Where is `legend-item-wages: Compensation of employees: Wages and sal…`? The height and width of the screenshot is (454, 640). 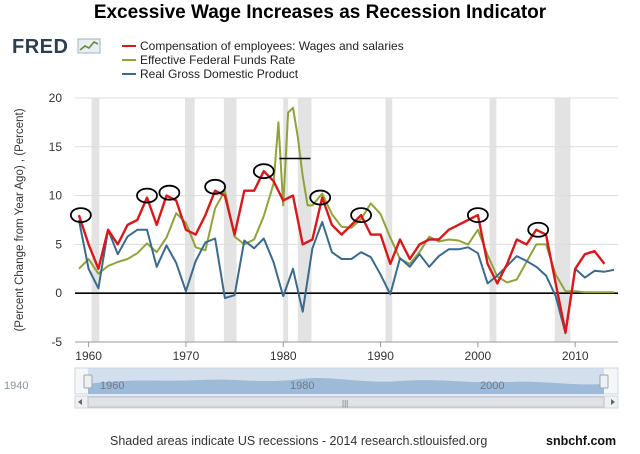
legend-item-wages: Compensation of employees: Wages and sal… is located at coordinates (263, 46).